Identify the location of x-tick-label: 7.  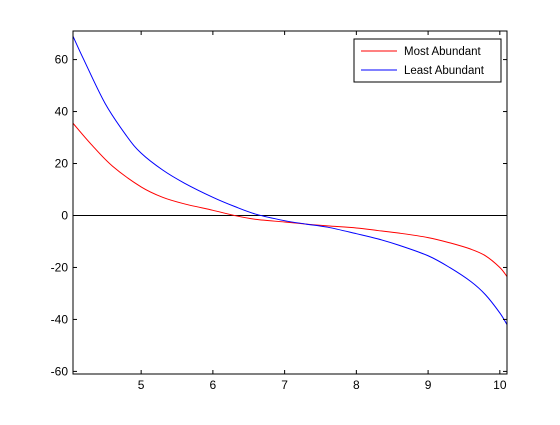
(284, 385).